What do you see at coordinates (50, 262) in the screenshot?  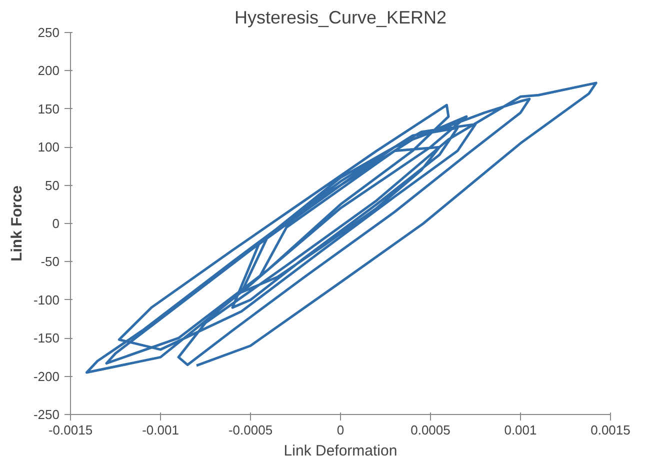 I see `y-tick-label: -50` at bounding box center [50, 262].